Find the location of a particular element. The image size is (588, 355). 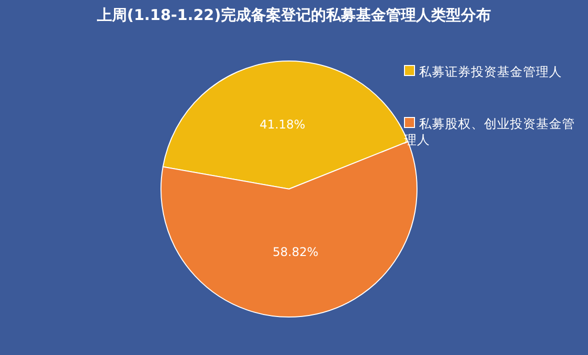

data-label: 41.18% is located at coordinates (283, 125).